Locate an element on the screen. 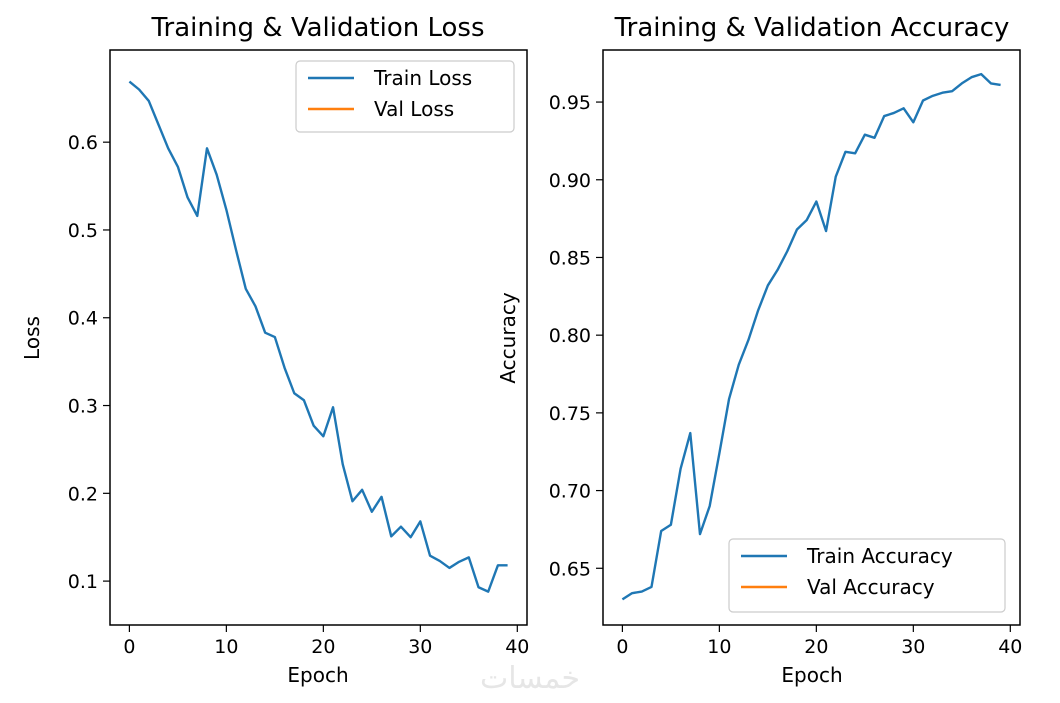 Image resolution: width=1060 pixels, height=703 pixels. accuracy-y-tick-label: 0.95 is located at coordinates (570, 103).